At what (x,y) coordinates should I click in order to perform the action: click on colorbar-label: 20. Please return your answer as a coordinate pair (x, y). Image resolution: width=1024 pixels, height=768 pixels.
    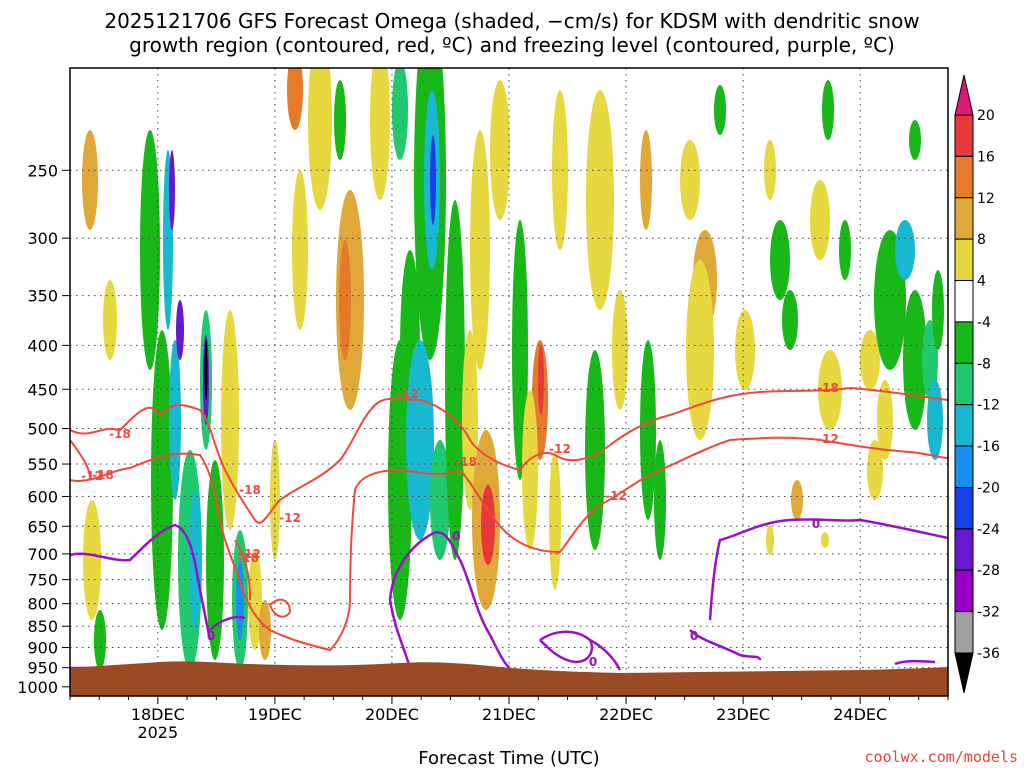
    Looking at the image, I should click on (986, 116).